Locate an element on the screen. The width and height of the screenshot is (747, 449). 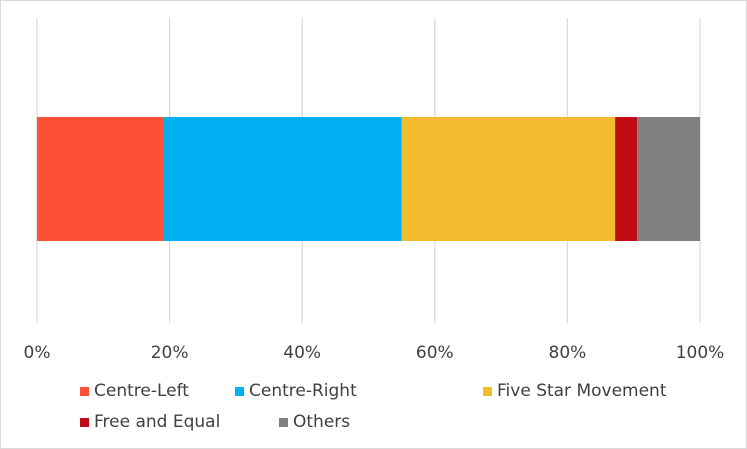
legend-item: Free and Equal is located at coordinates (150, 422).